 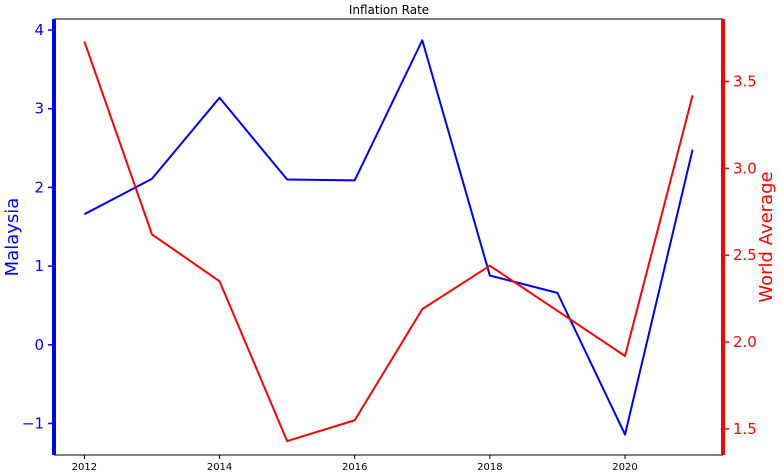 I want to click on right-tick-label: 3.5, so click(x=745, y=82).